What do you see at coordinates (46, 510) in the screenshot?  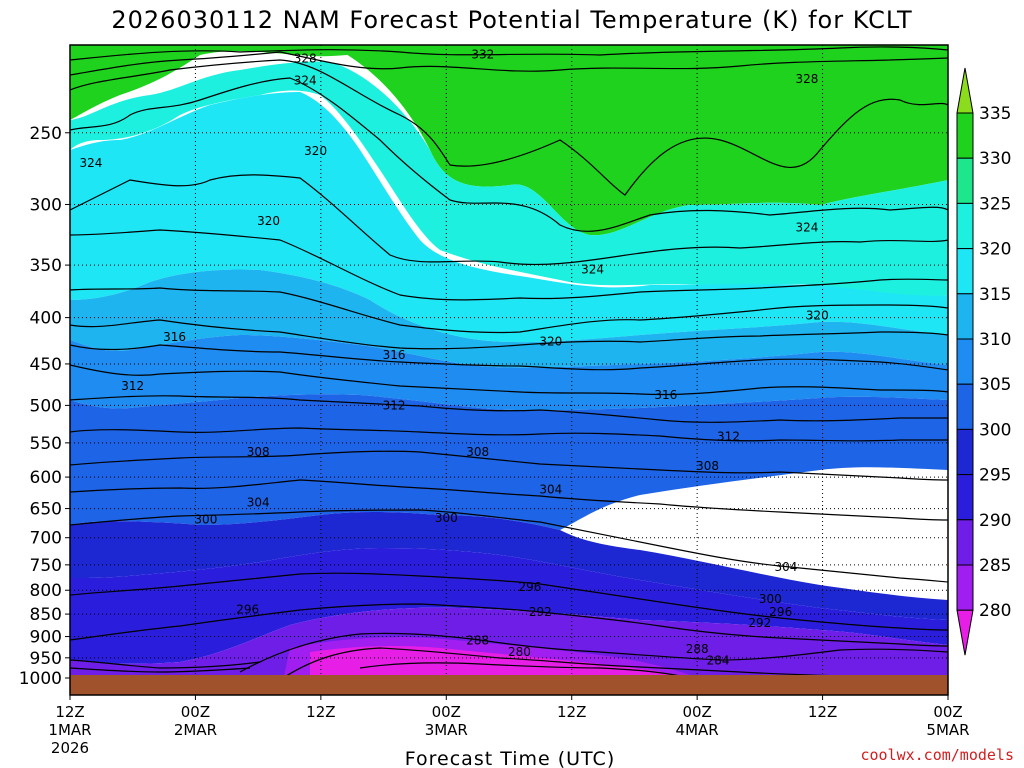 I see `y-tick-label: 650` at bounding box center [46, 510].